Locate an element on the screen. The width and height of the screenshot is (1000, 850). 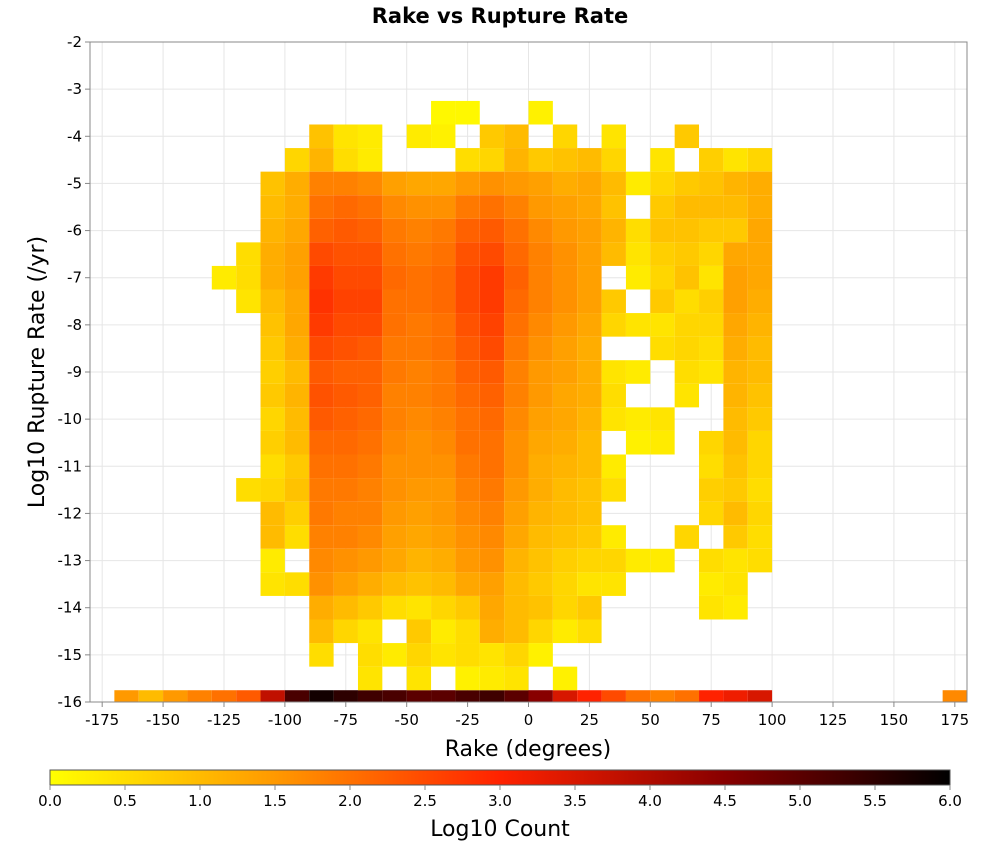
x-tick-label: 25 is located at coordinates (589, 720).